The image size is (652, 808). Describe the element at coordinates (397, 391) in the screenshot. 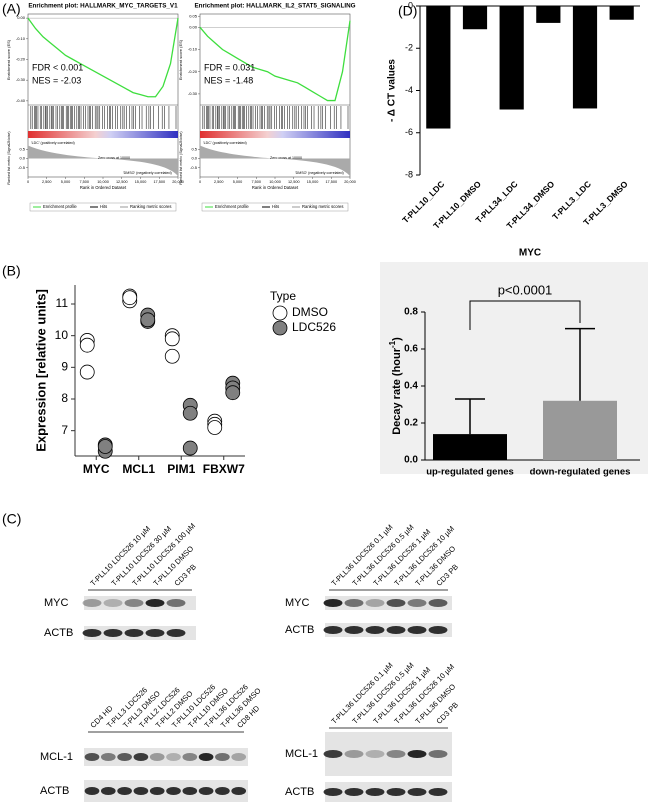

I see `y-axis-title-part: Decay rate (hour` at that location.